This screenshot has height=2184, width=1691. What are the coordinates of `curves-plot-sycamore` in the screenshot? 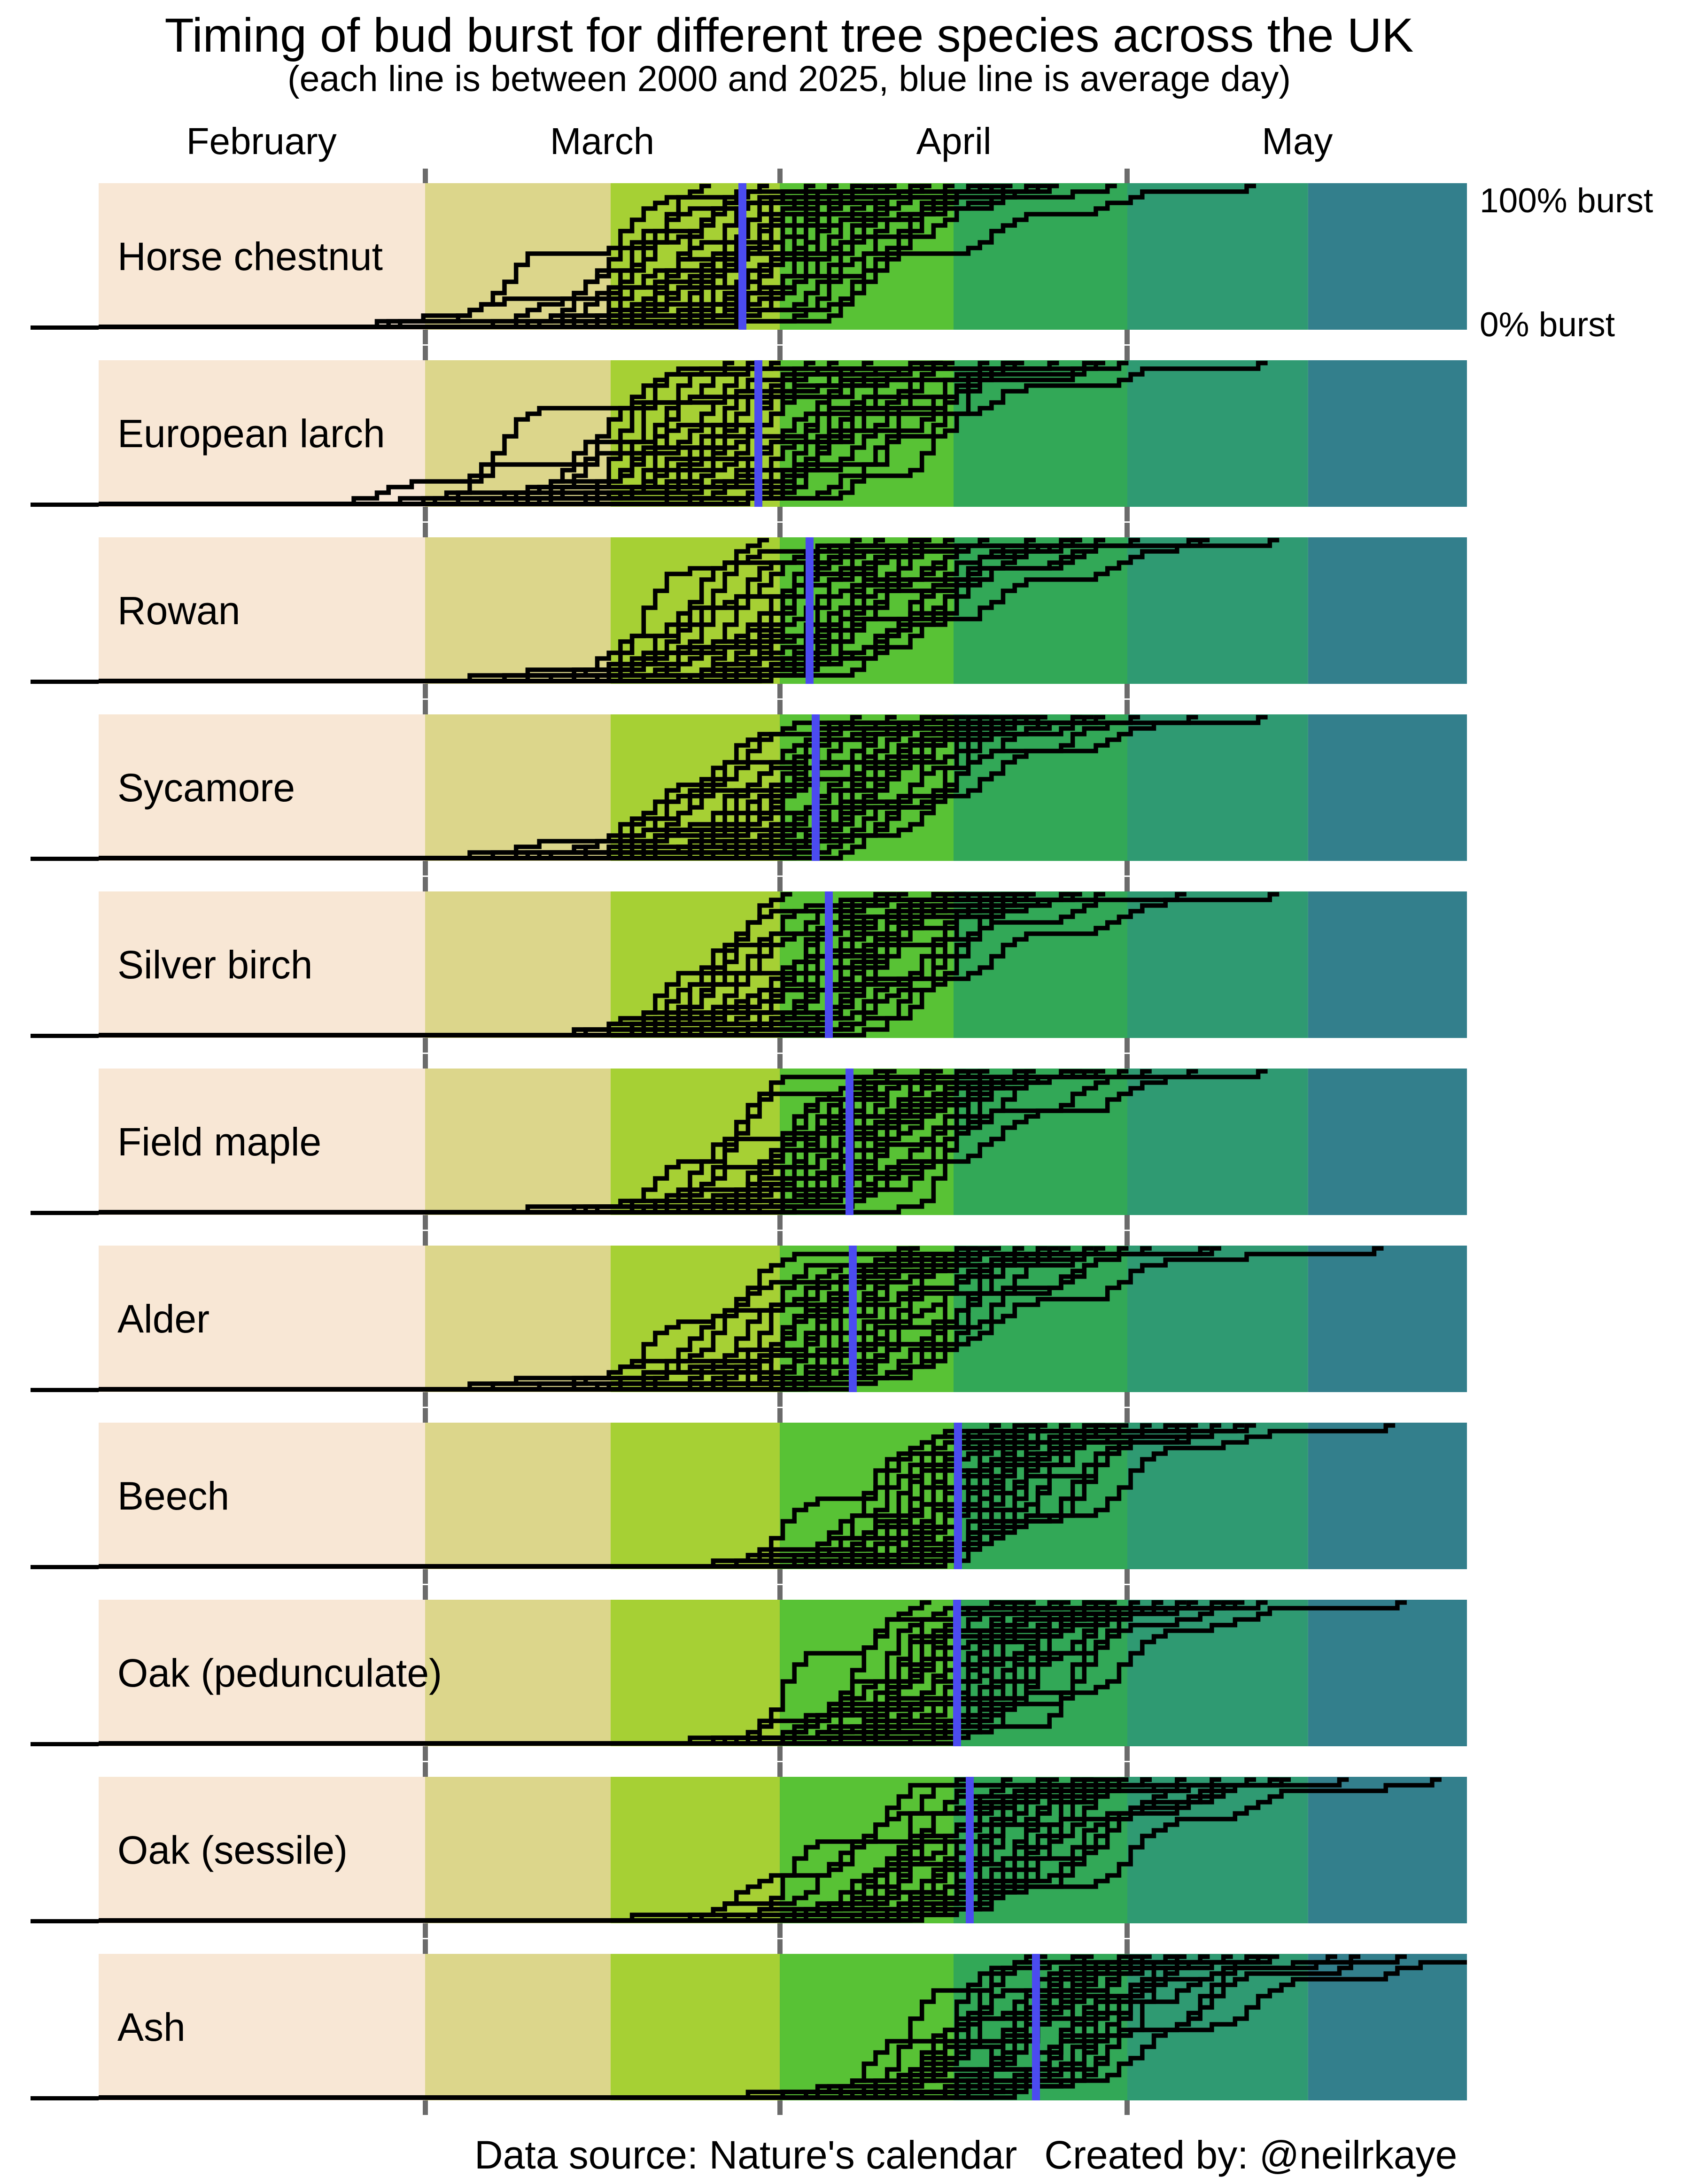 It's located at (783, 787).